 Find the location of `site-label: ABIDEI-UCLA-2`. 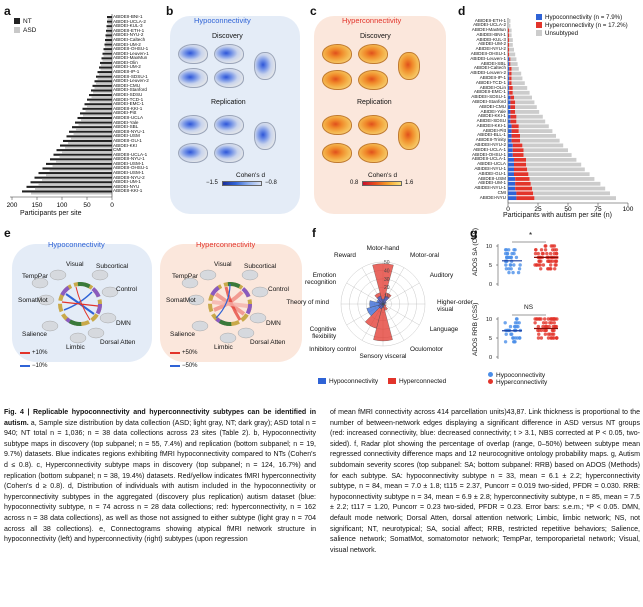

site-label: ABIDEI-UCLA-2 is located at coordinates (129, 21).